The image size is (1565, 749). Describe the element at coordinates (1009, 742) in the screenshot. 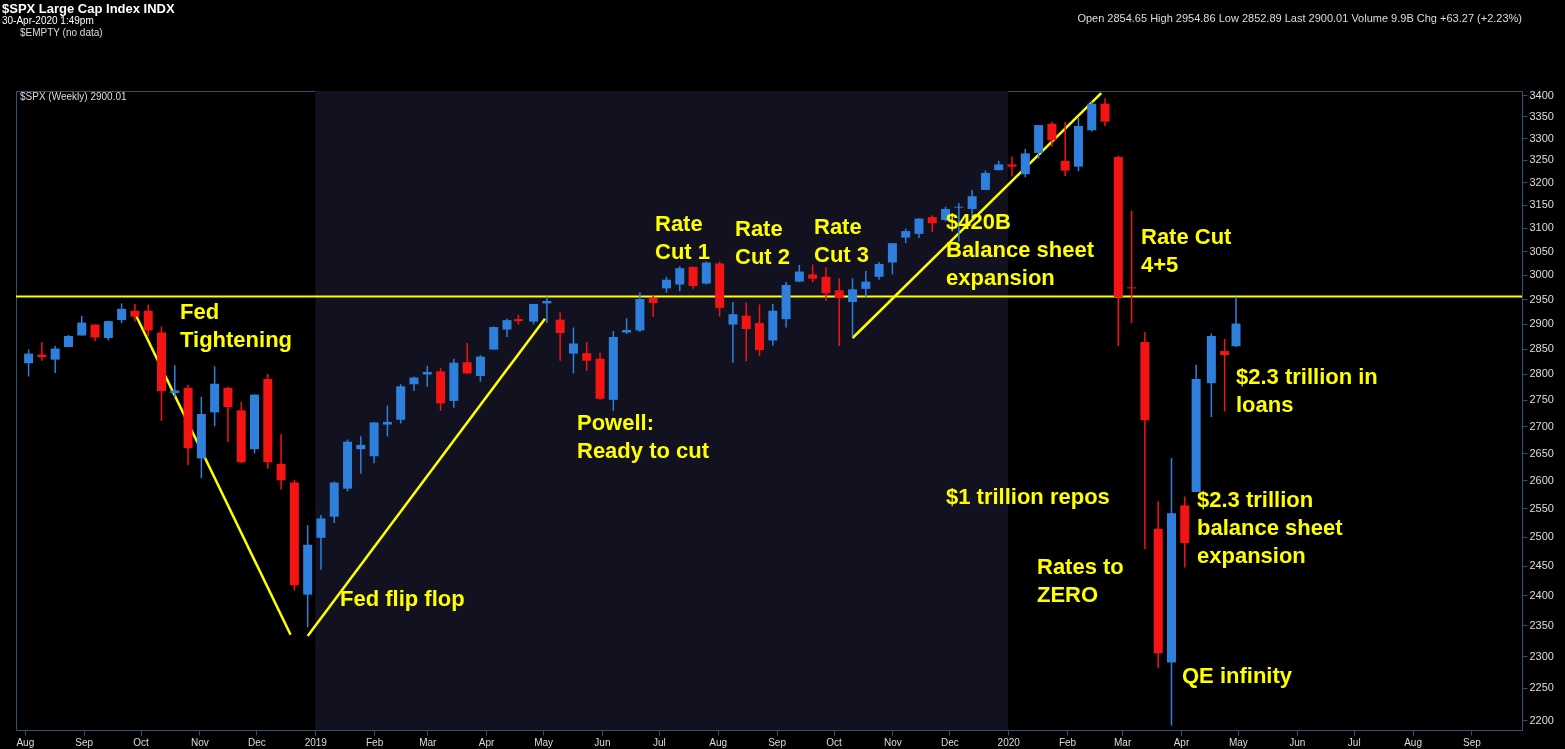

I see `x-tick-label: 2020` at that location.